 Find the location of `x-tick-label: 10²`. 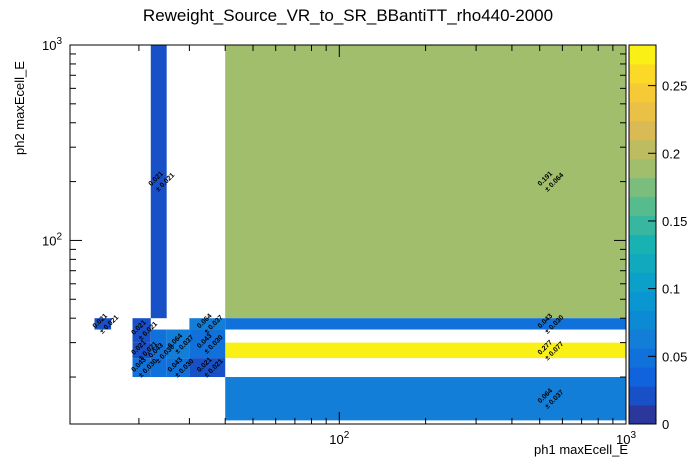

x-tick-label: 10² is located at coordinates (339, 438).